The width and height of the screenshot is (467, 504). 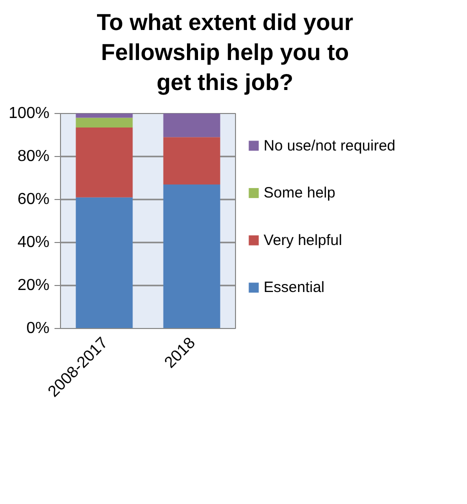 What do you see at coordinates (303, 240) in the screenshot?
I see `legend-label: Very helpful` at bounding box center [303, 240].